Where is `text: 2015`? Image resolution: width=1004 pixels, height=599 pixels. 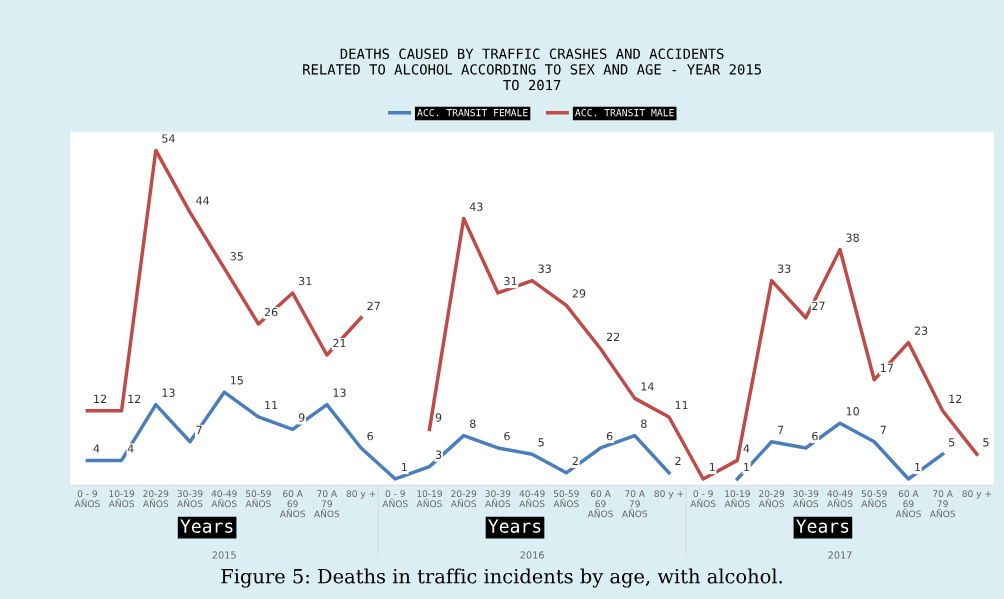
text: 2015 is located at coordinates (224, 555).